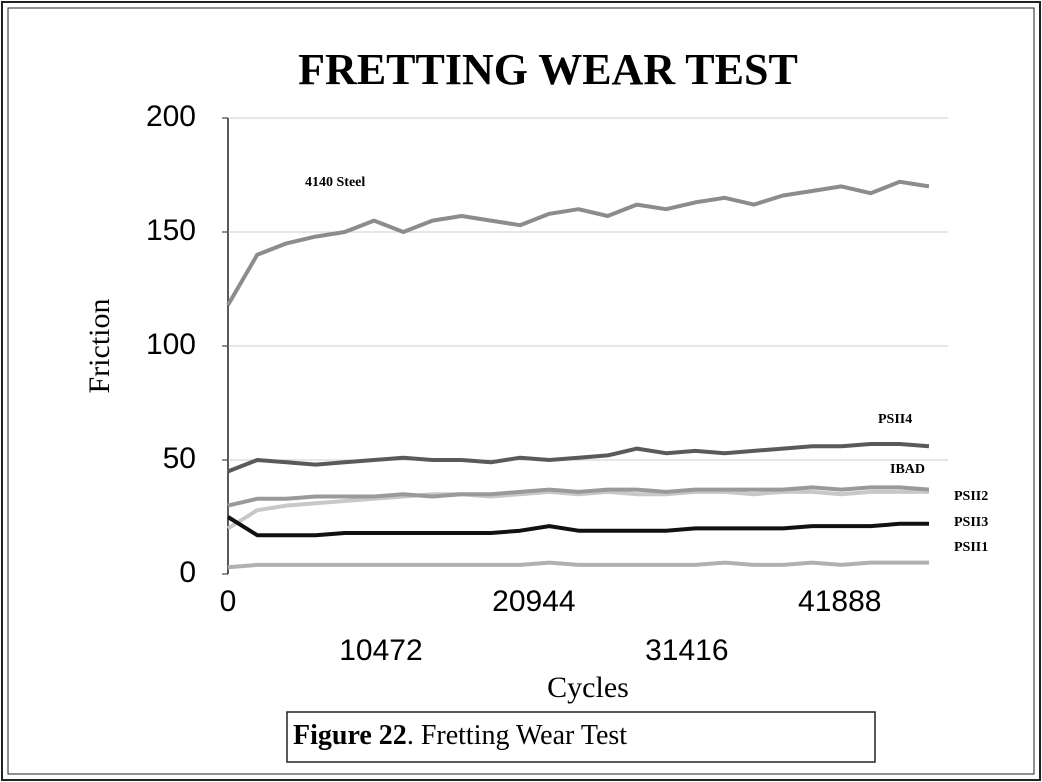  I want to click on series-label: IBAD, so click(907, 469).